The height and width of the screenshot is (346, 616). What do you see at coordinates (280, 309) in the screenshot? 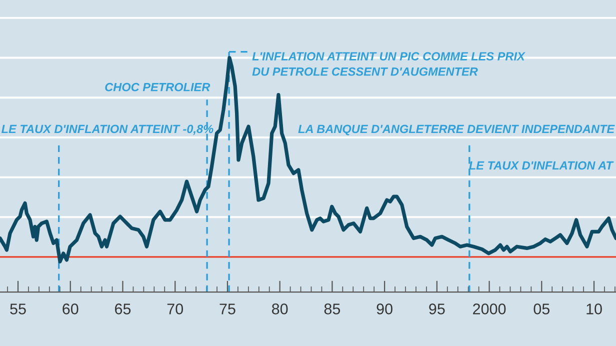
I see `x-tick-label: 80` at bounding box center [280, 309].